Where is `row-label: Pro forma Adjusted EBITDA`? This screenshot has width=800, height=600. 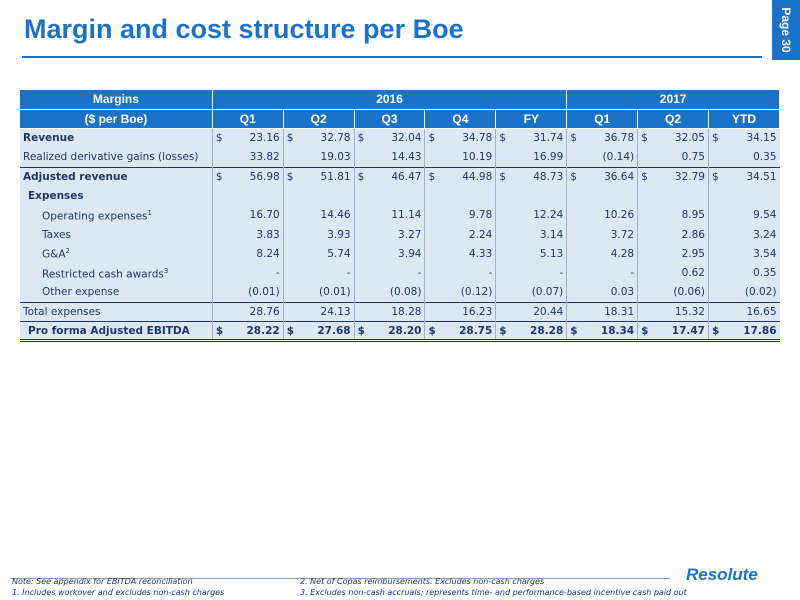
row-label: Pro forma Adjusted EBITDA is located at coordinates (116, 332).